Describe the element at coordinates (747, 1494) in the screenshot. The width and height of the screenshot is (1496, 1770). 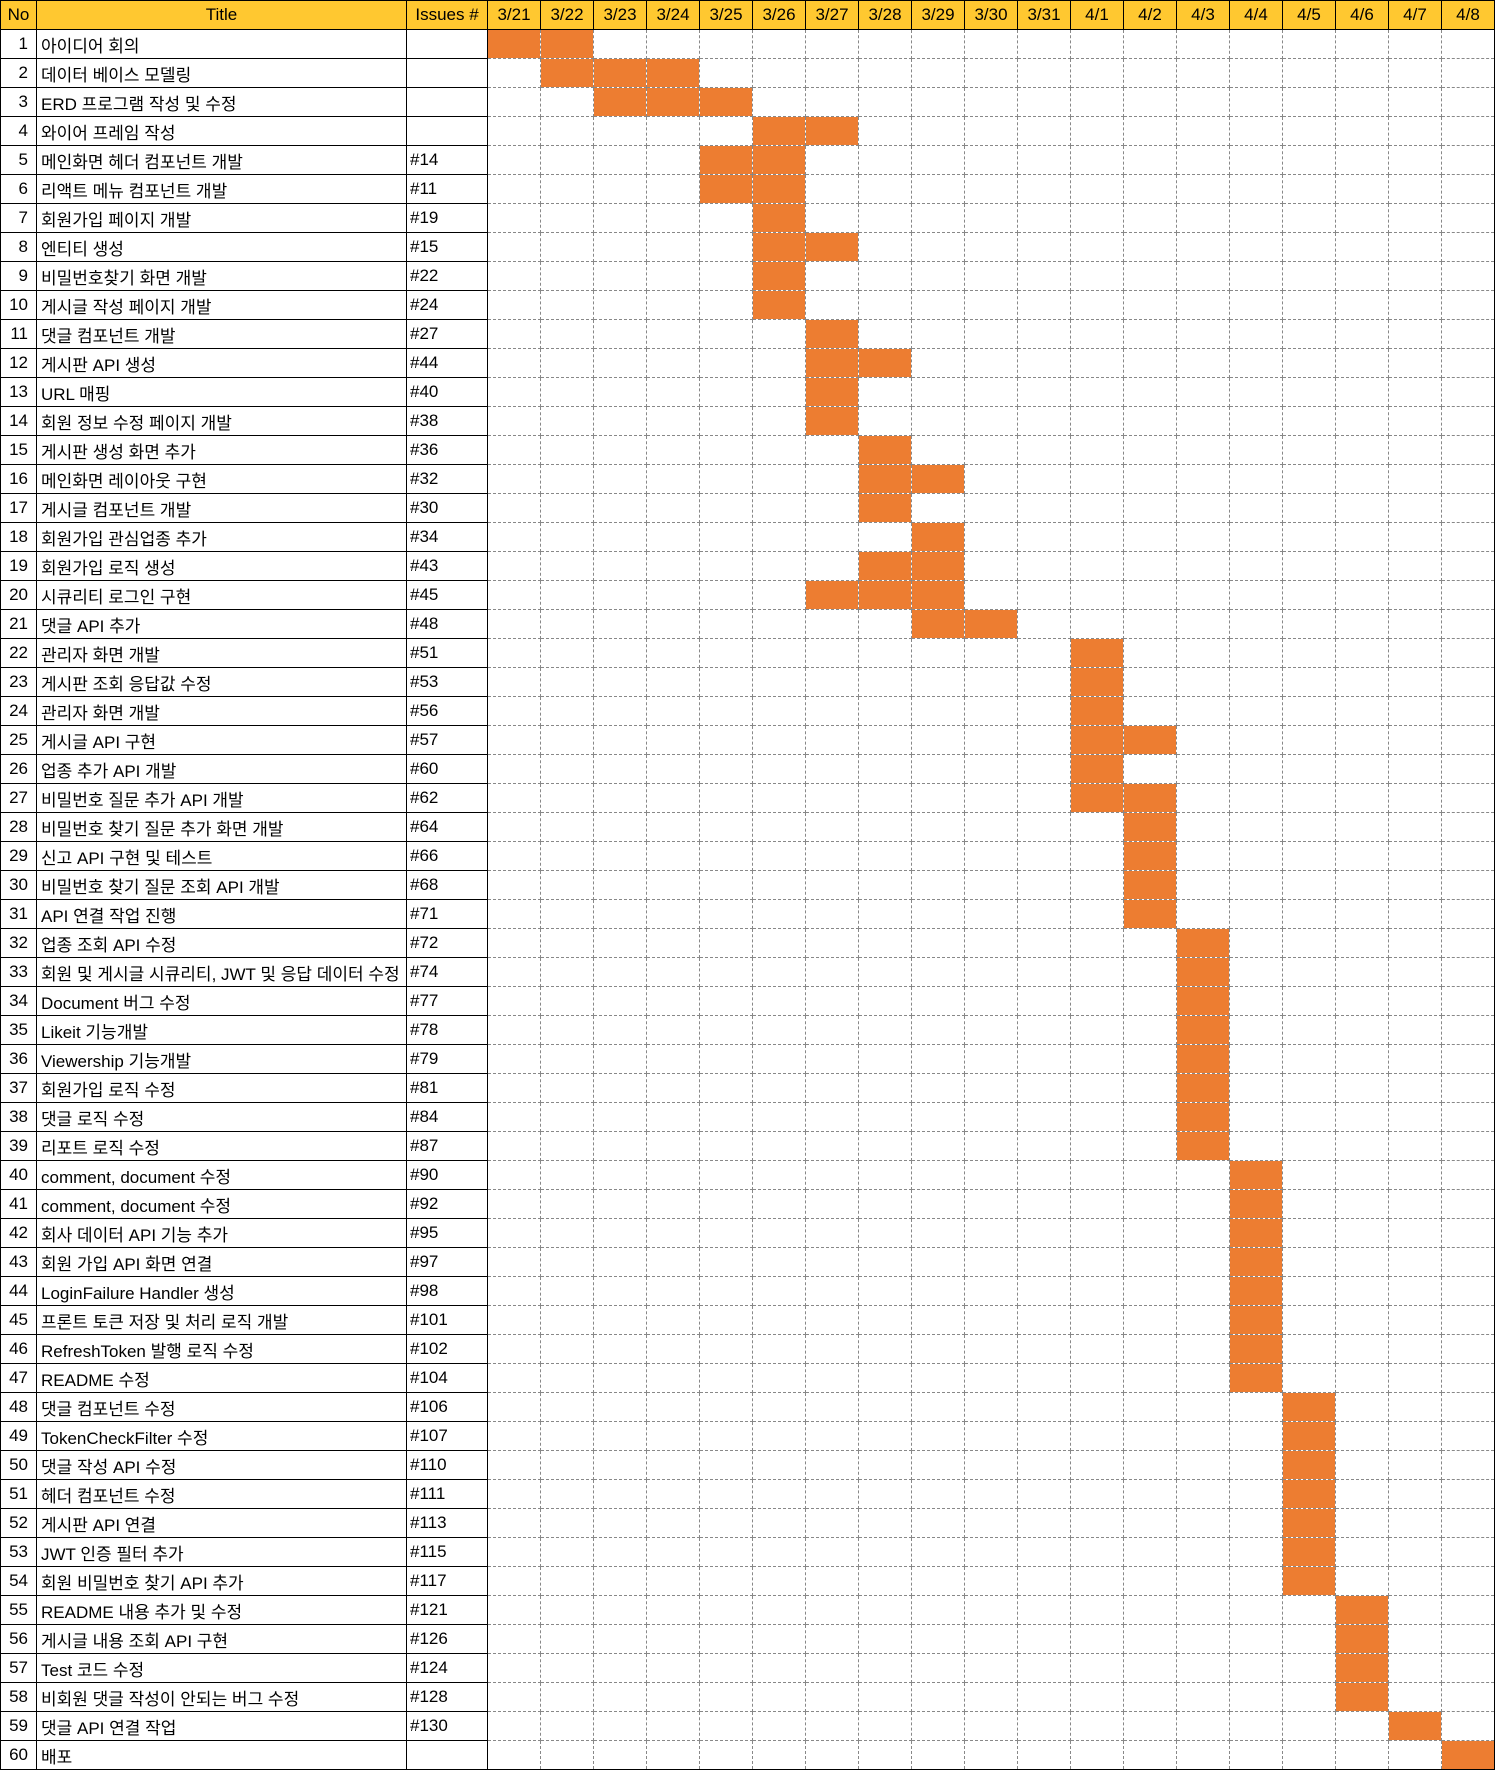
I see `task-row: 51 헤더 컴포넌트 수정 #111` at that location.